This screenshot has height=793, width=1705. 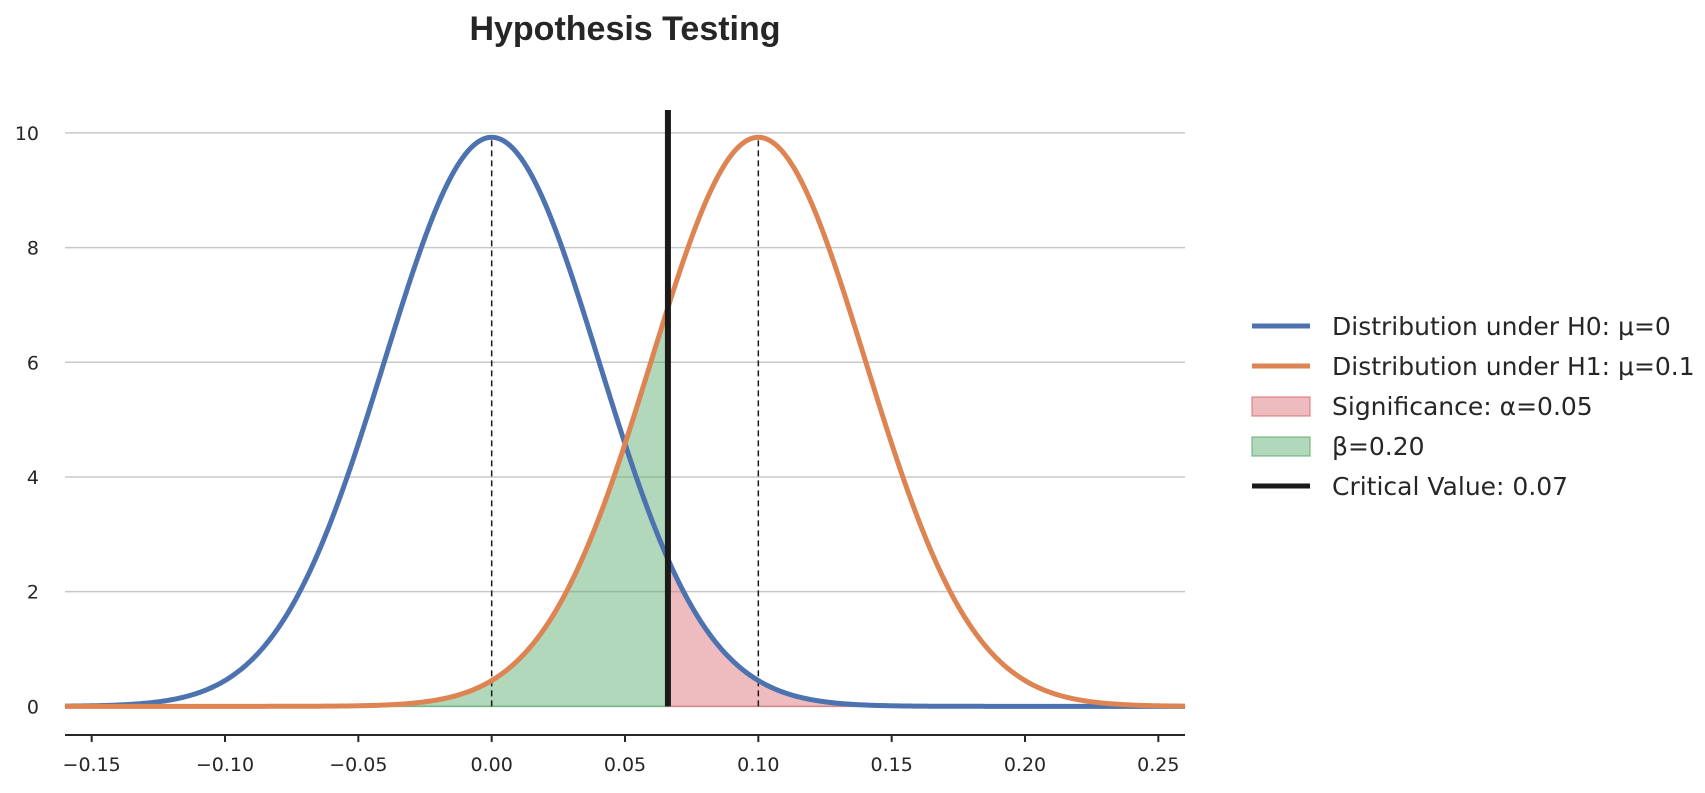 What do you see at coordinates (1025, 765) in the screenshot?
I see `x-tick-label: 0.20` at bounding box center [1025, 765].